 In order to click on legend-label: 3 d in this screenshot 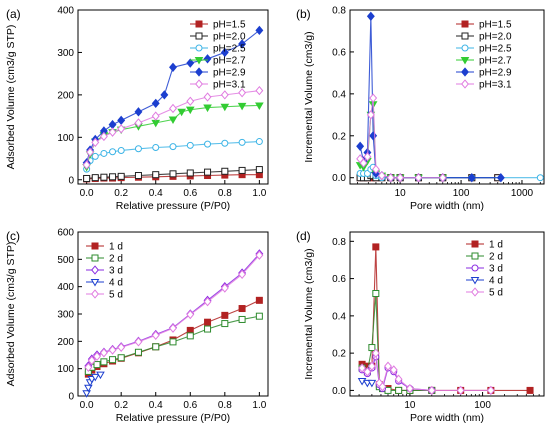, I will do `click(496, 269)`.